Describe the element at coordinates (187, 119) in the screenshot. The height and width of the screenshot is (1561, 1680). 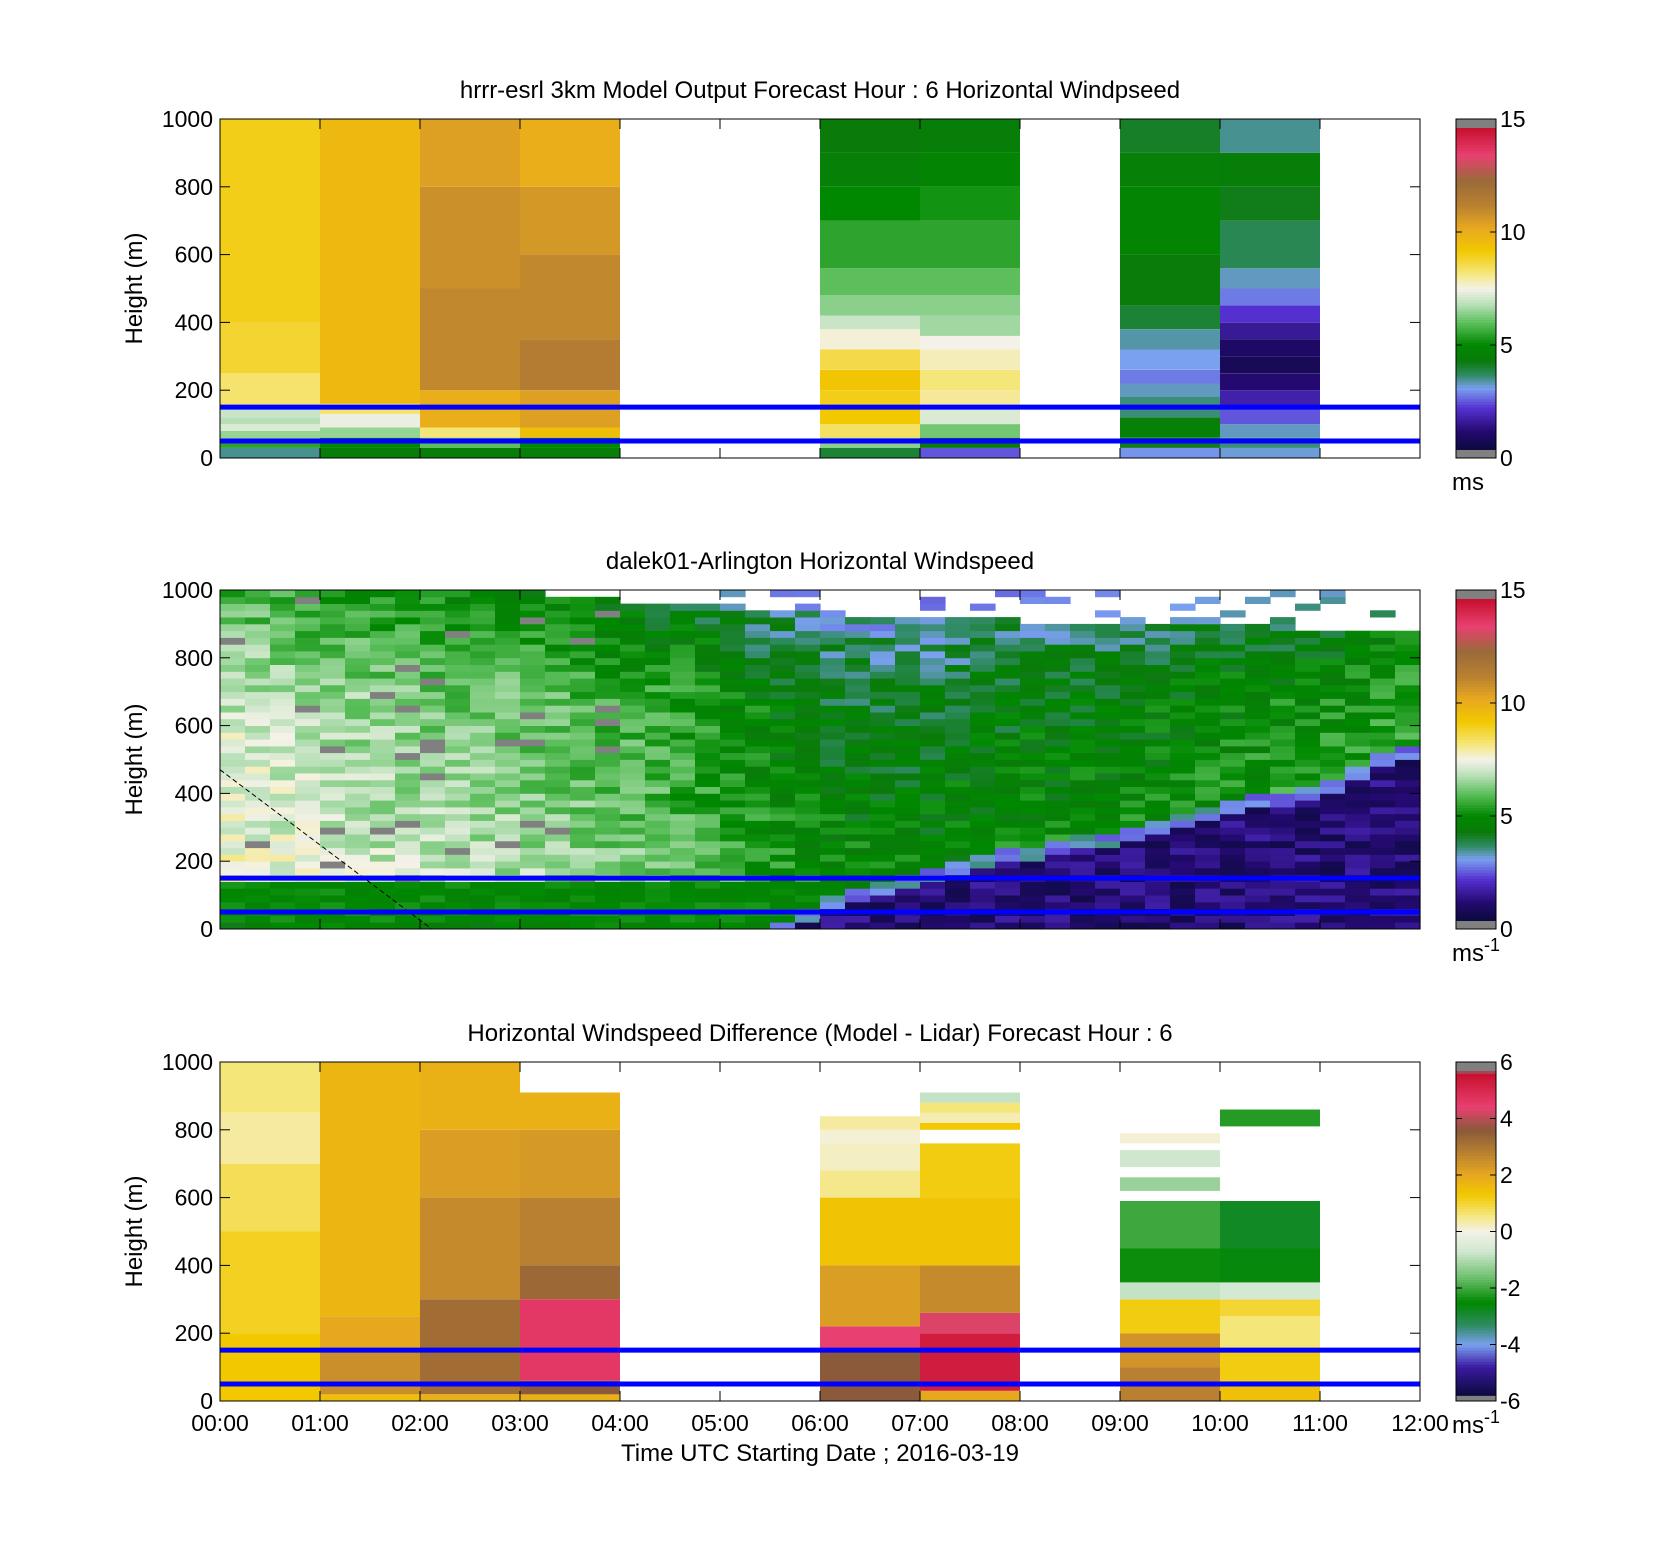
I see `y-tick-label: 1000` at that location.